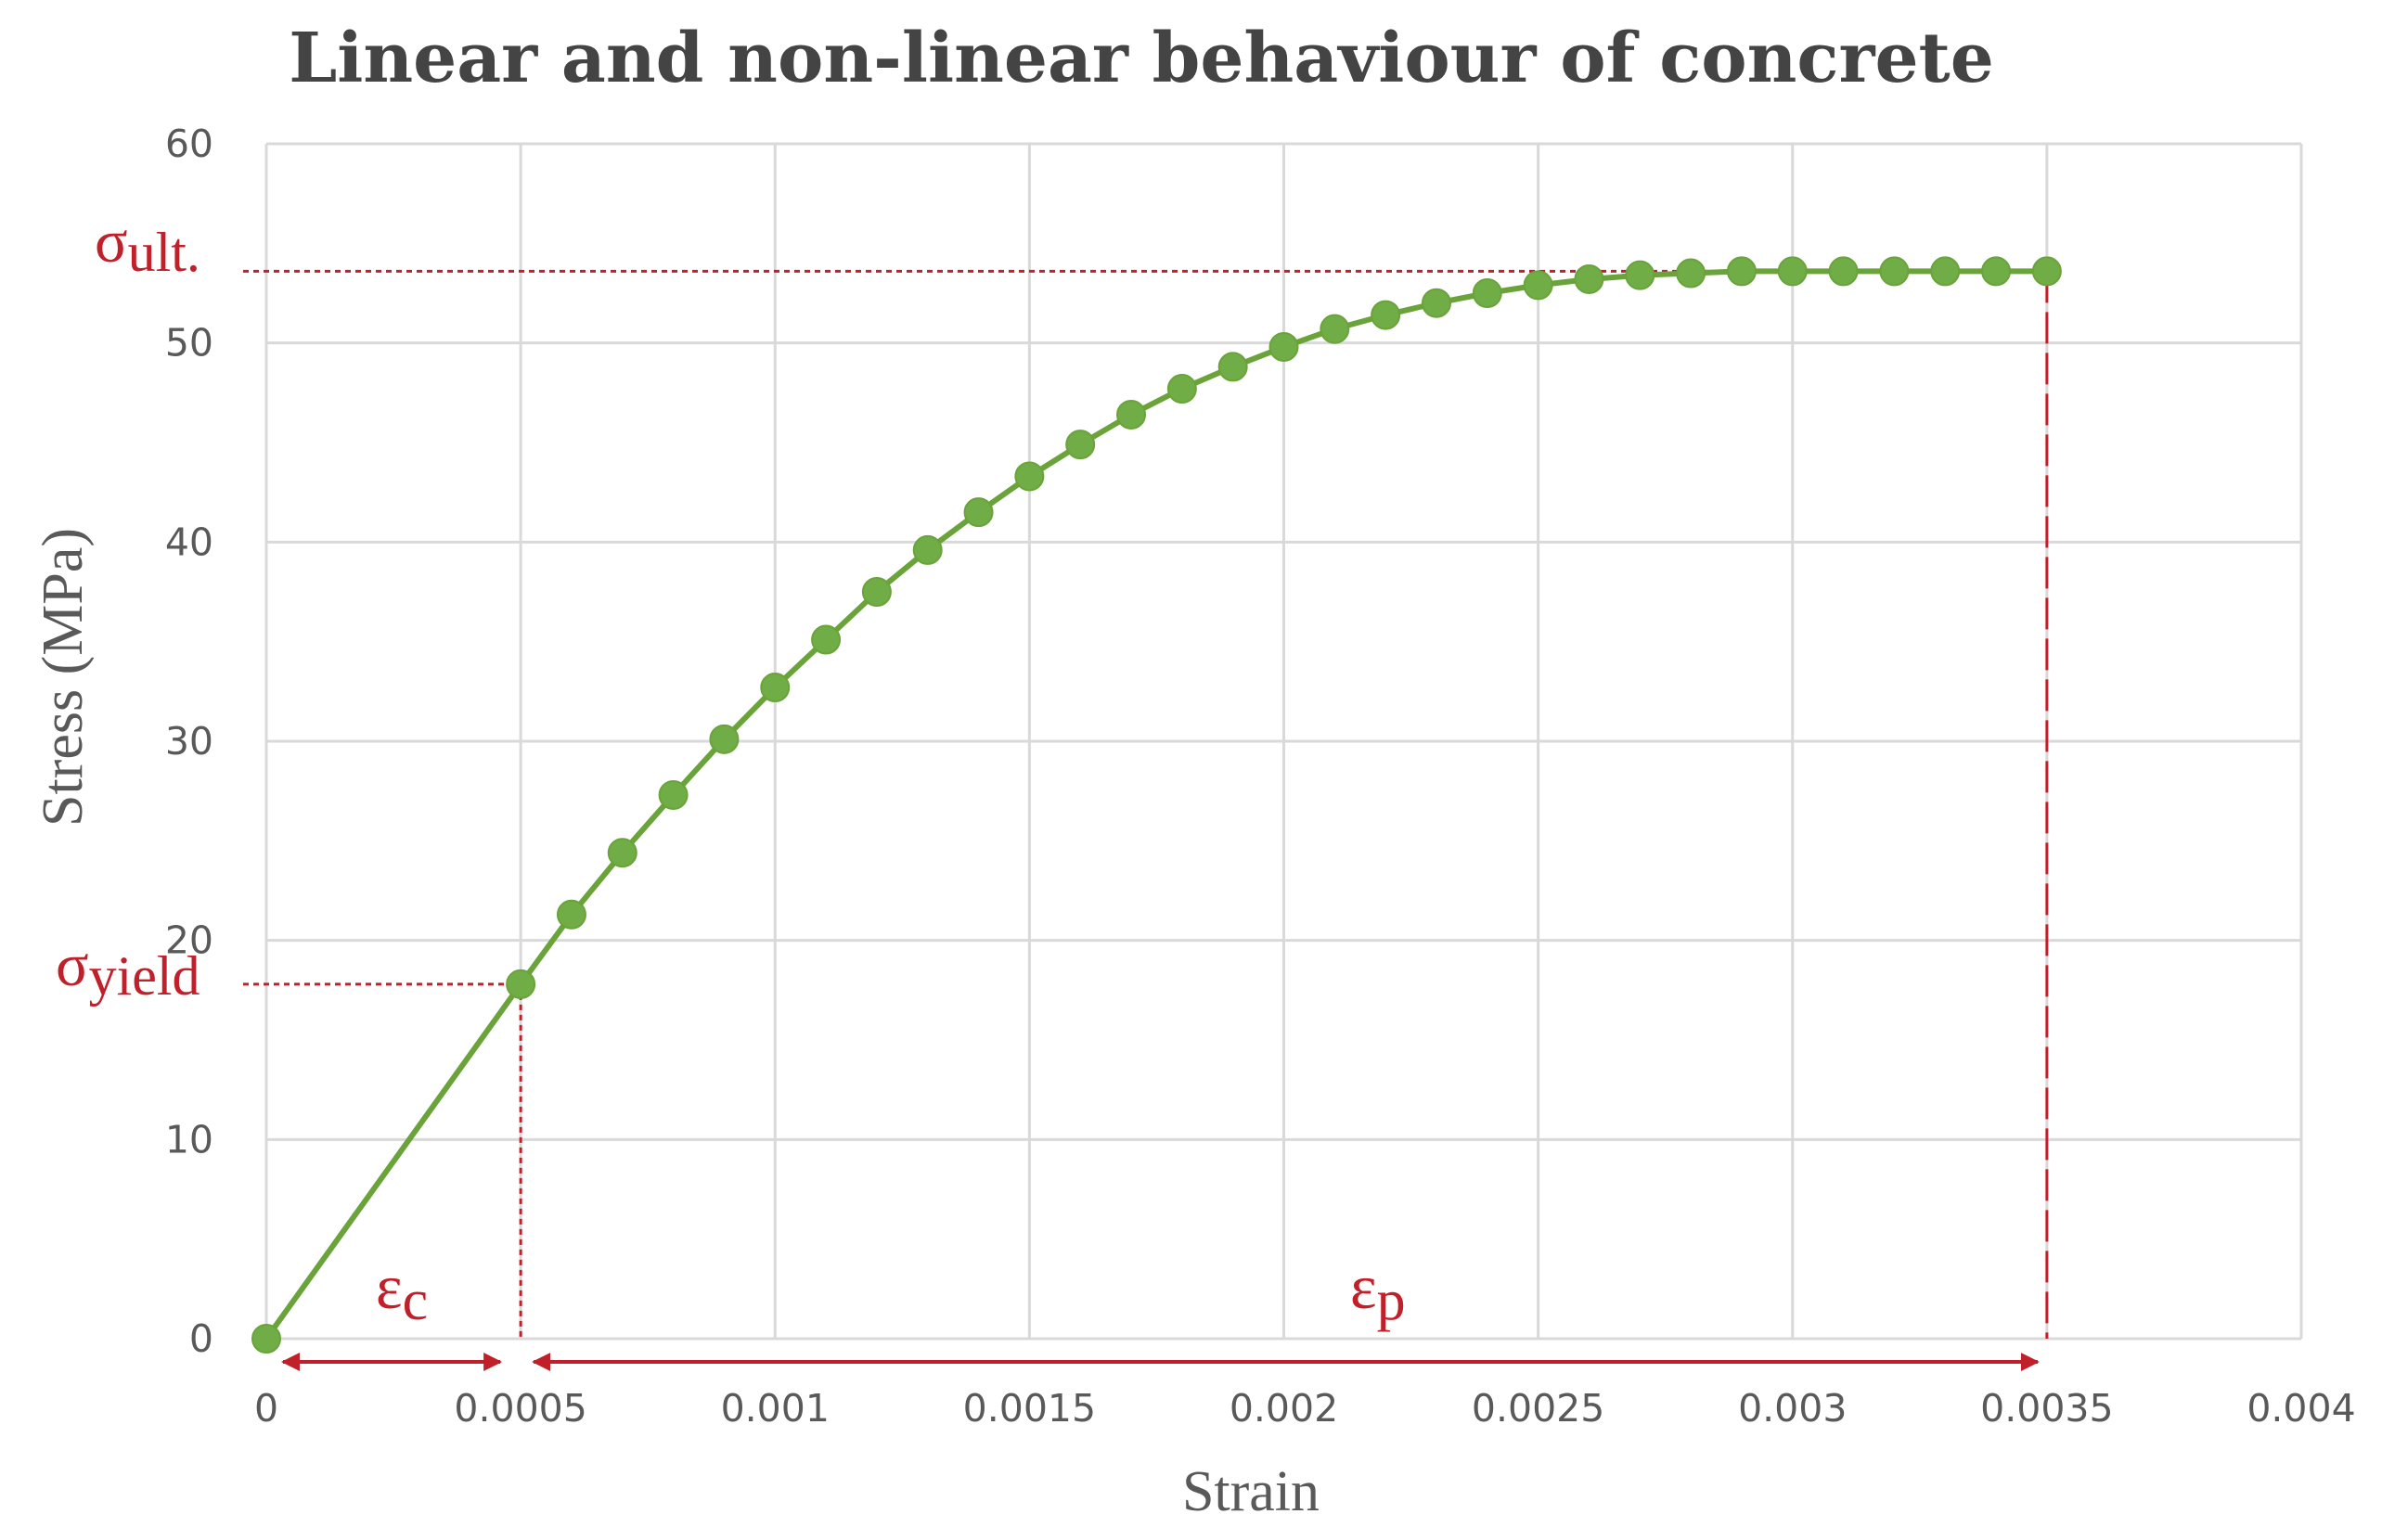  What do you see at coordinates (2301, 1408) in the screenshot?
I see `x-tick-label: 0.004` at bounding box center [2301, 1408].